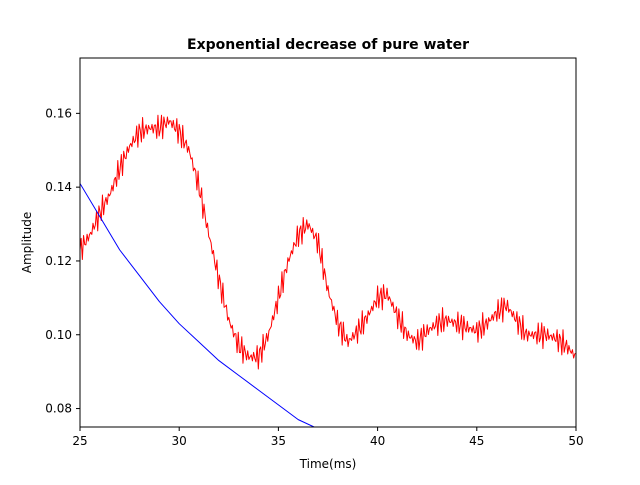 The height and width of the screenshot is (485, 640). I want to click on x-axis-label: Time(ms), so click(328, 464).